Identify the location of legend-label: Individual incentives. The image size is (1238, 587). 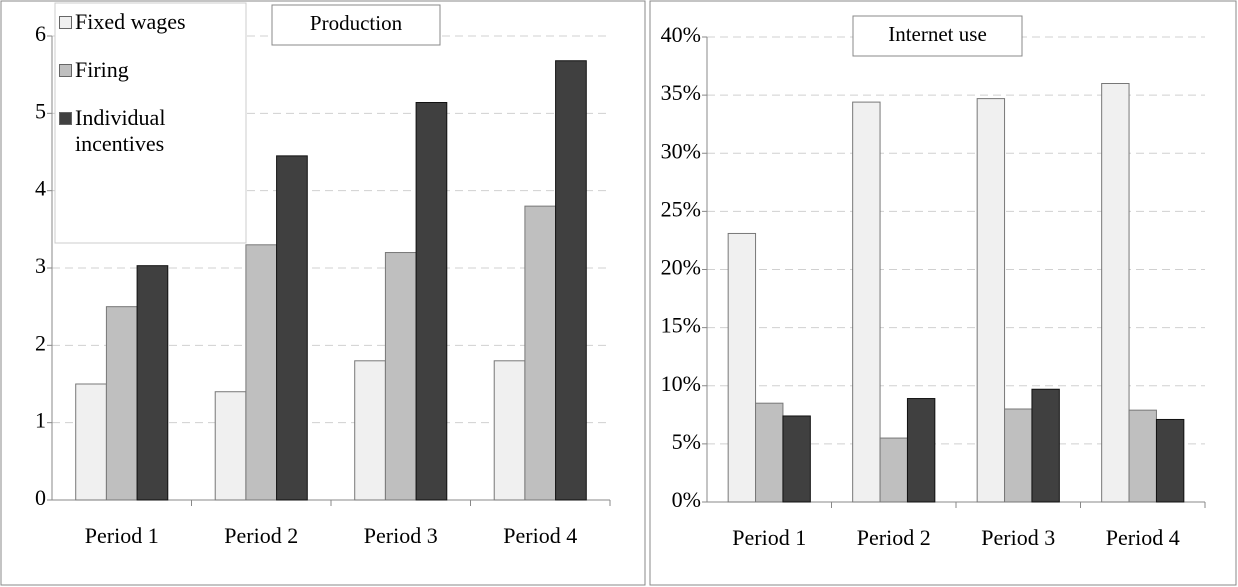
(120, 130).